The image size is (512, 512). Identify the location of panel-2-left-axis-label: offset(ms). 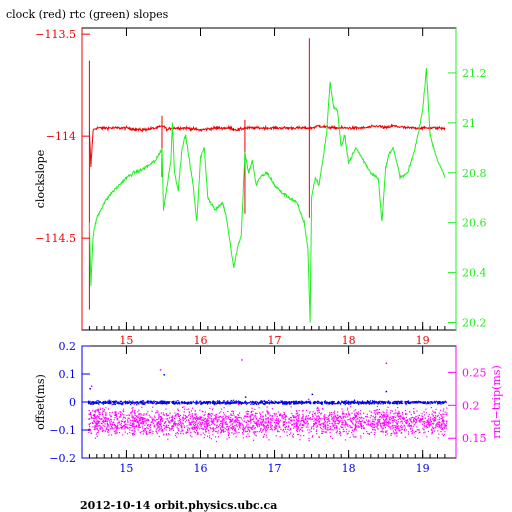
(40, 402).